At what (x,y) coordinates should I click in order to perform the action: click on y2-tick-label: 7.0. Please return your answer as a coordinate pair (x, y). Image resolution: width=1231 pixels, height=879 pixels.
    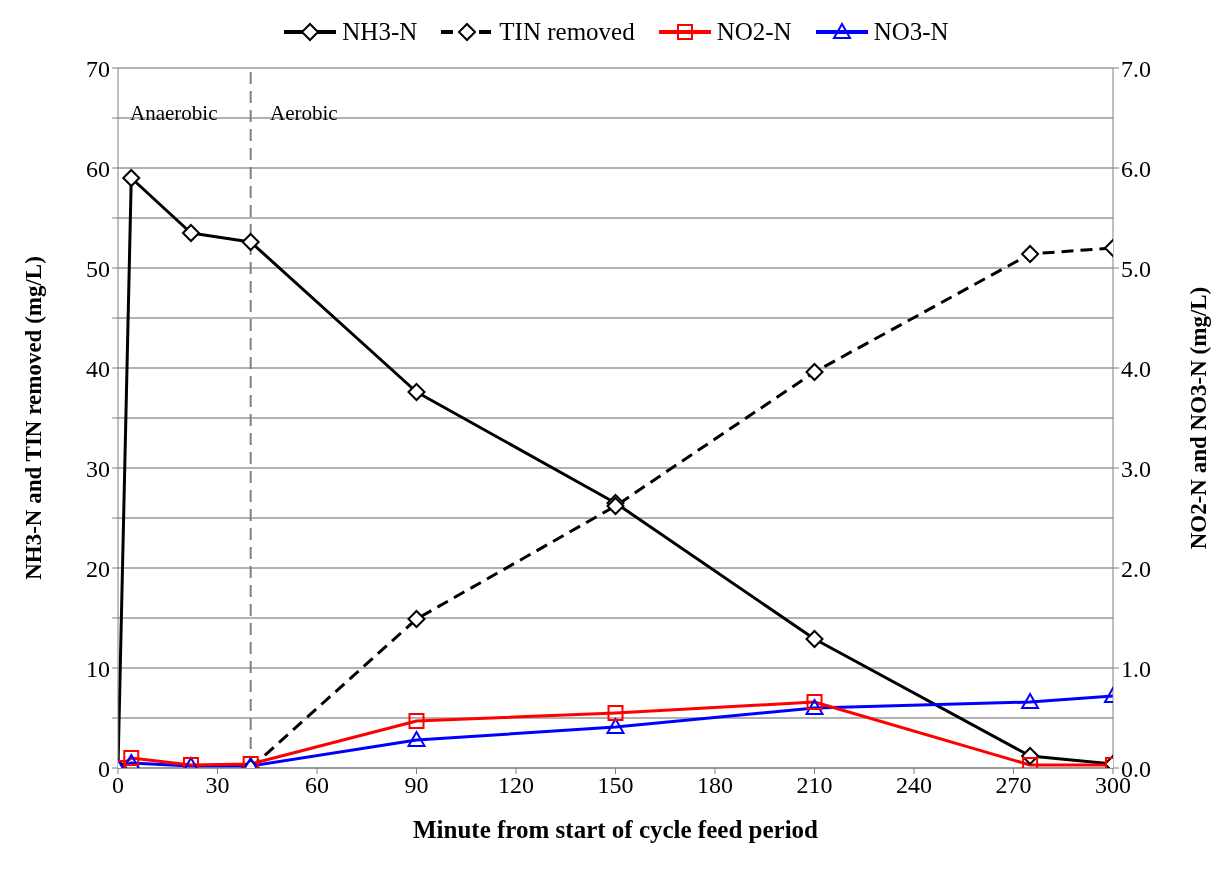
    Looking at the image, I should click on (1136, 68).